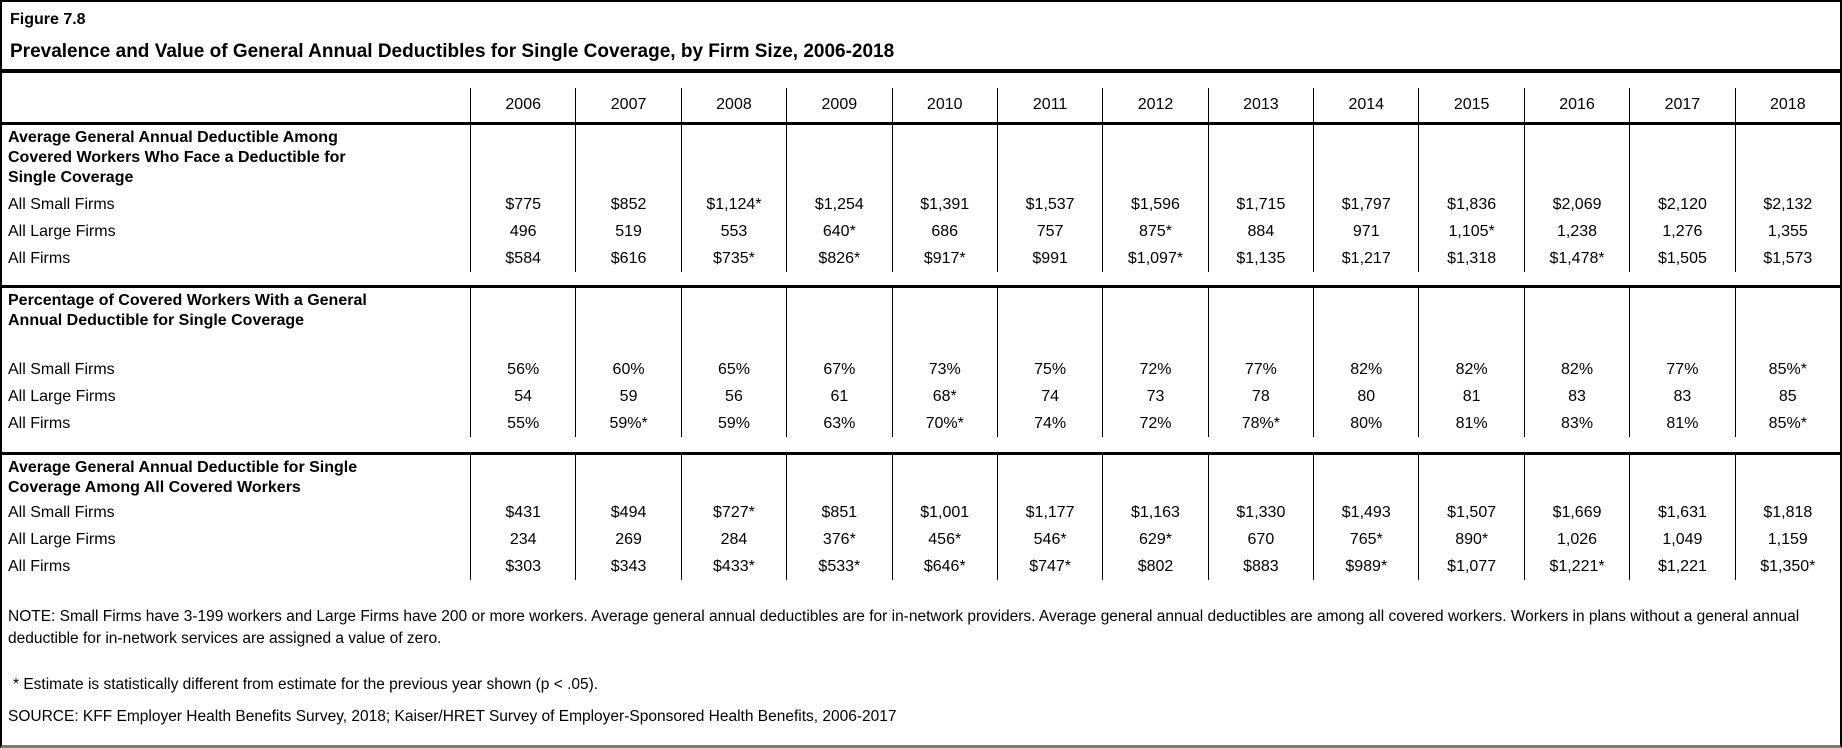 Image resolution: width=1842 pixels, height=748 pixels. What do you see at coordinates (733, 231) in the screenshot?
I see `value-cell-2008: 553` at bounding box center [733, 231].